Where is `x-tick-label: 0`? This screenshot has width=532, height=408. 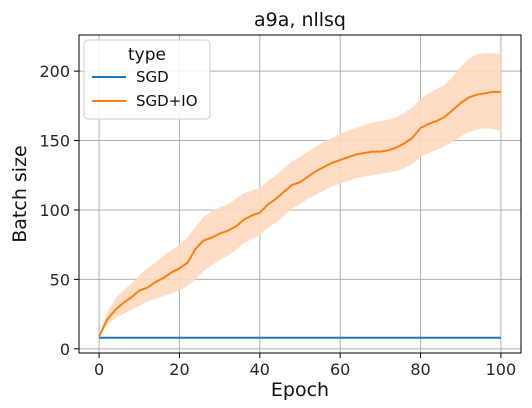
x-tick-label: 0 is located at coordinates (99, 369).